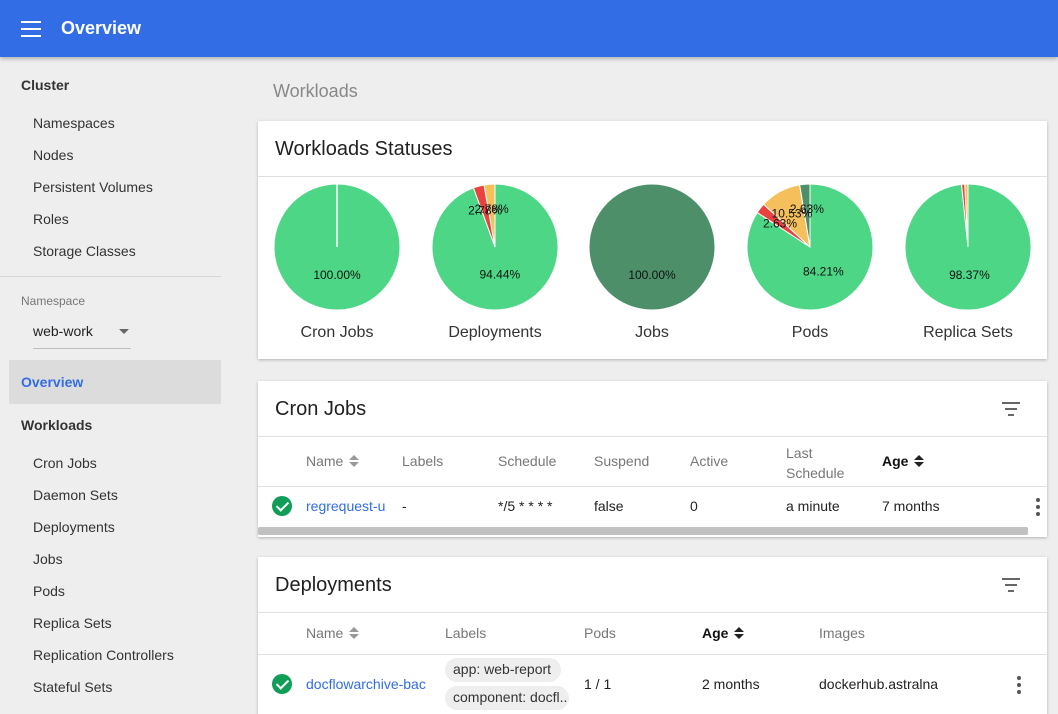 This screenshot has height=714, width=1058. Describe the element at coordinates (709, 461) in the screenshot. I see `column-header-active: Active` at that location.